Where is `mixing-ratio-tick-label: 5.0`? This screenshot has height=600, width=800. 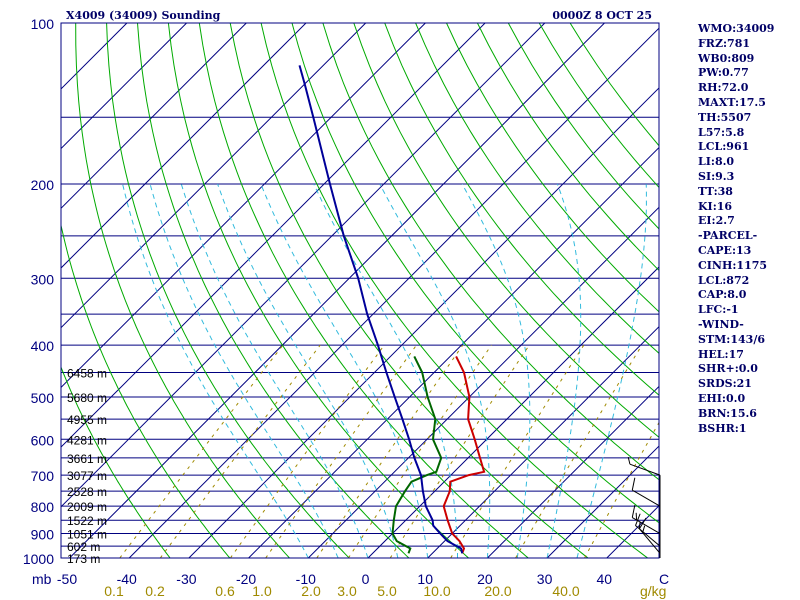
mixing-ratio-tick-label: 5.0 is located at coordinates (387, 591).